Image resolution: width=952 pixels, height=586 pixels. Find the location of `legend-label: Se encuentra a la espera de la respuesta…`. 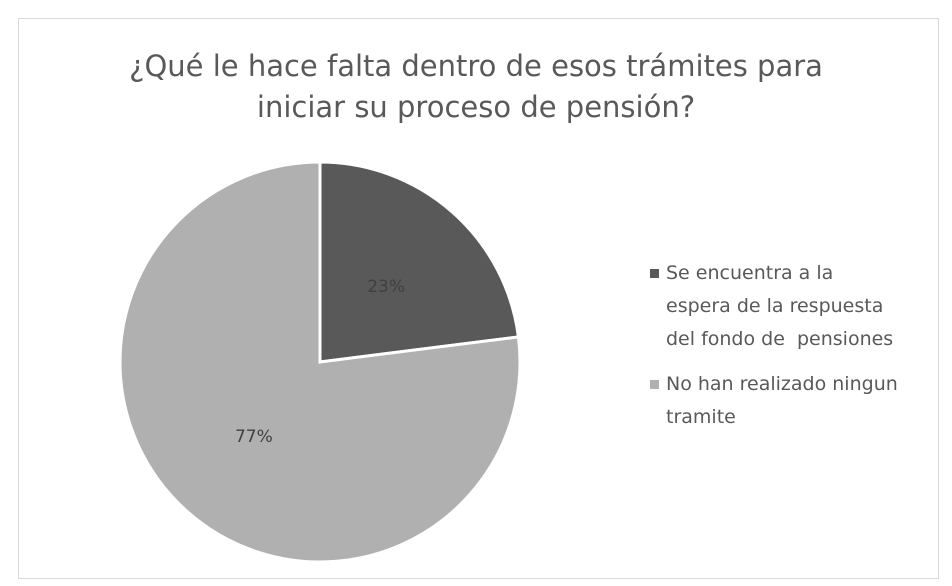

legend-label: Se encuentra a la espera de la respuesta… is located at coordinates (780, 306).